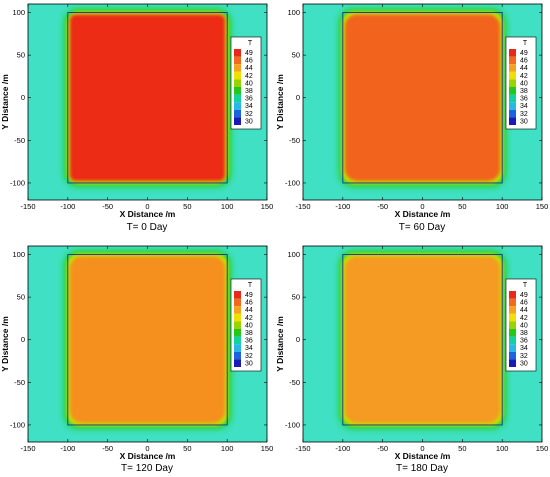 Image resolution: width=550 pixels, height=477 pixels. What do you see at coordinates (147, 468) in the screenshot?
I see `caption-day-120: T= 120 Day` at bounding box center [147, 468].